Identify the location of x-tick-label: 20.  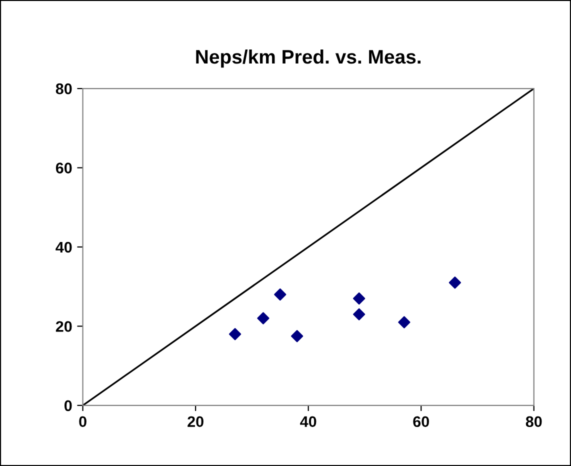
(196, 422).